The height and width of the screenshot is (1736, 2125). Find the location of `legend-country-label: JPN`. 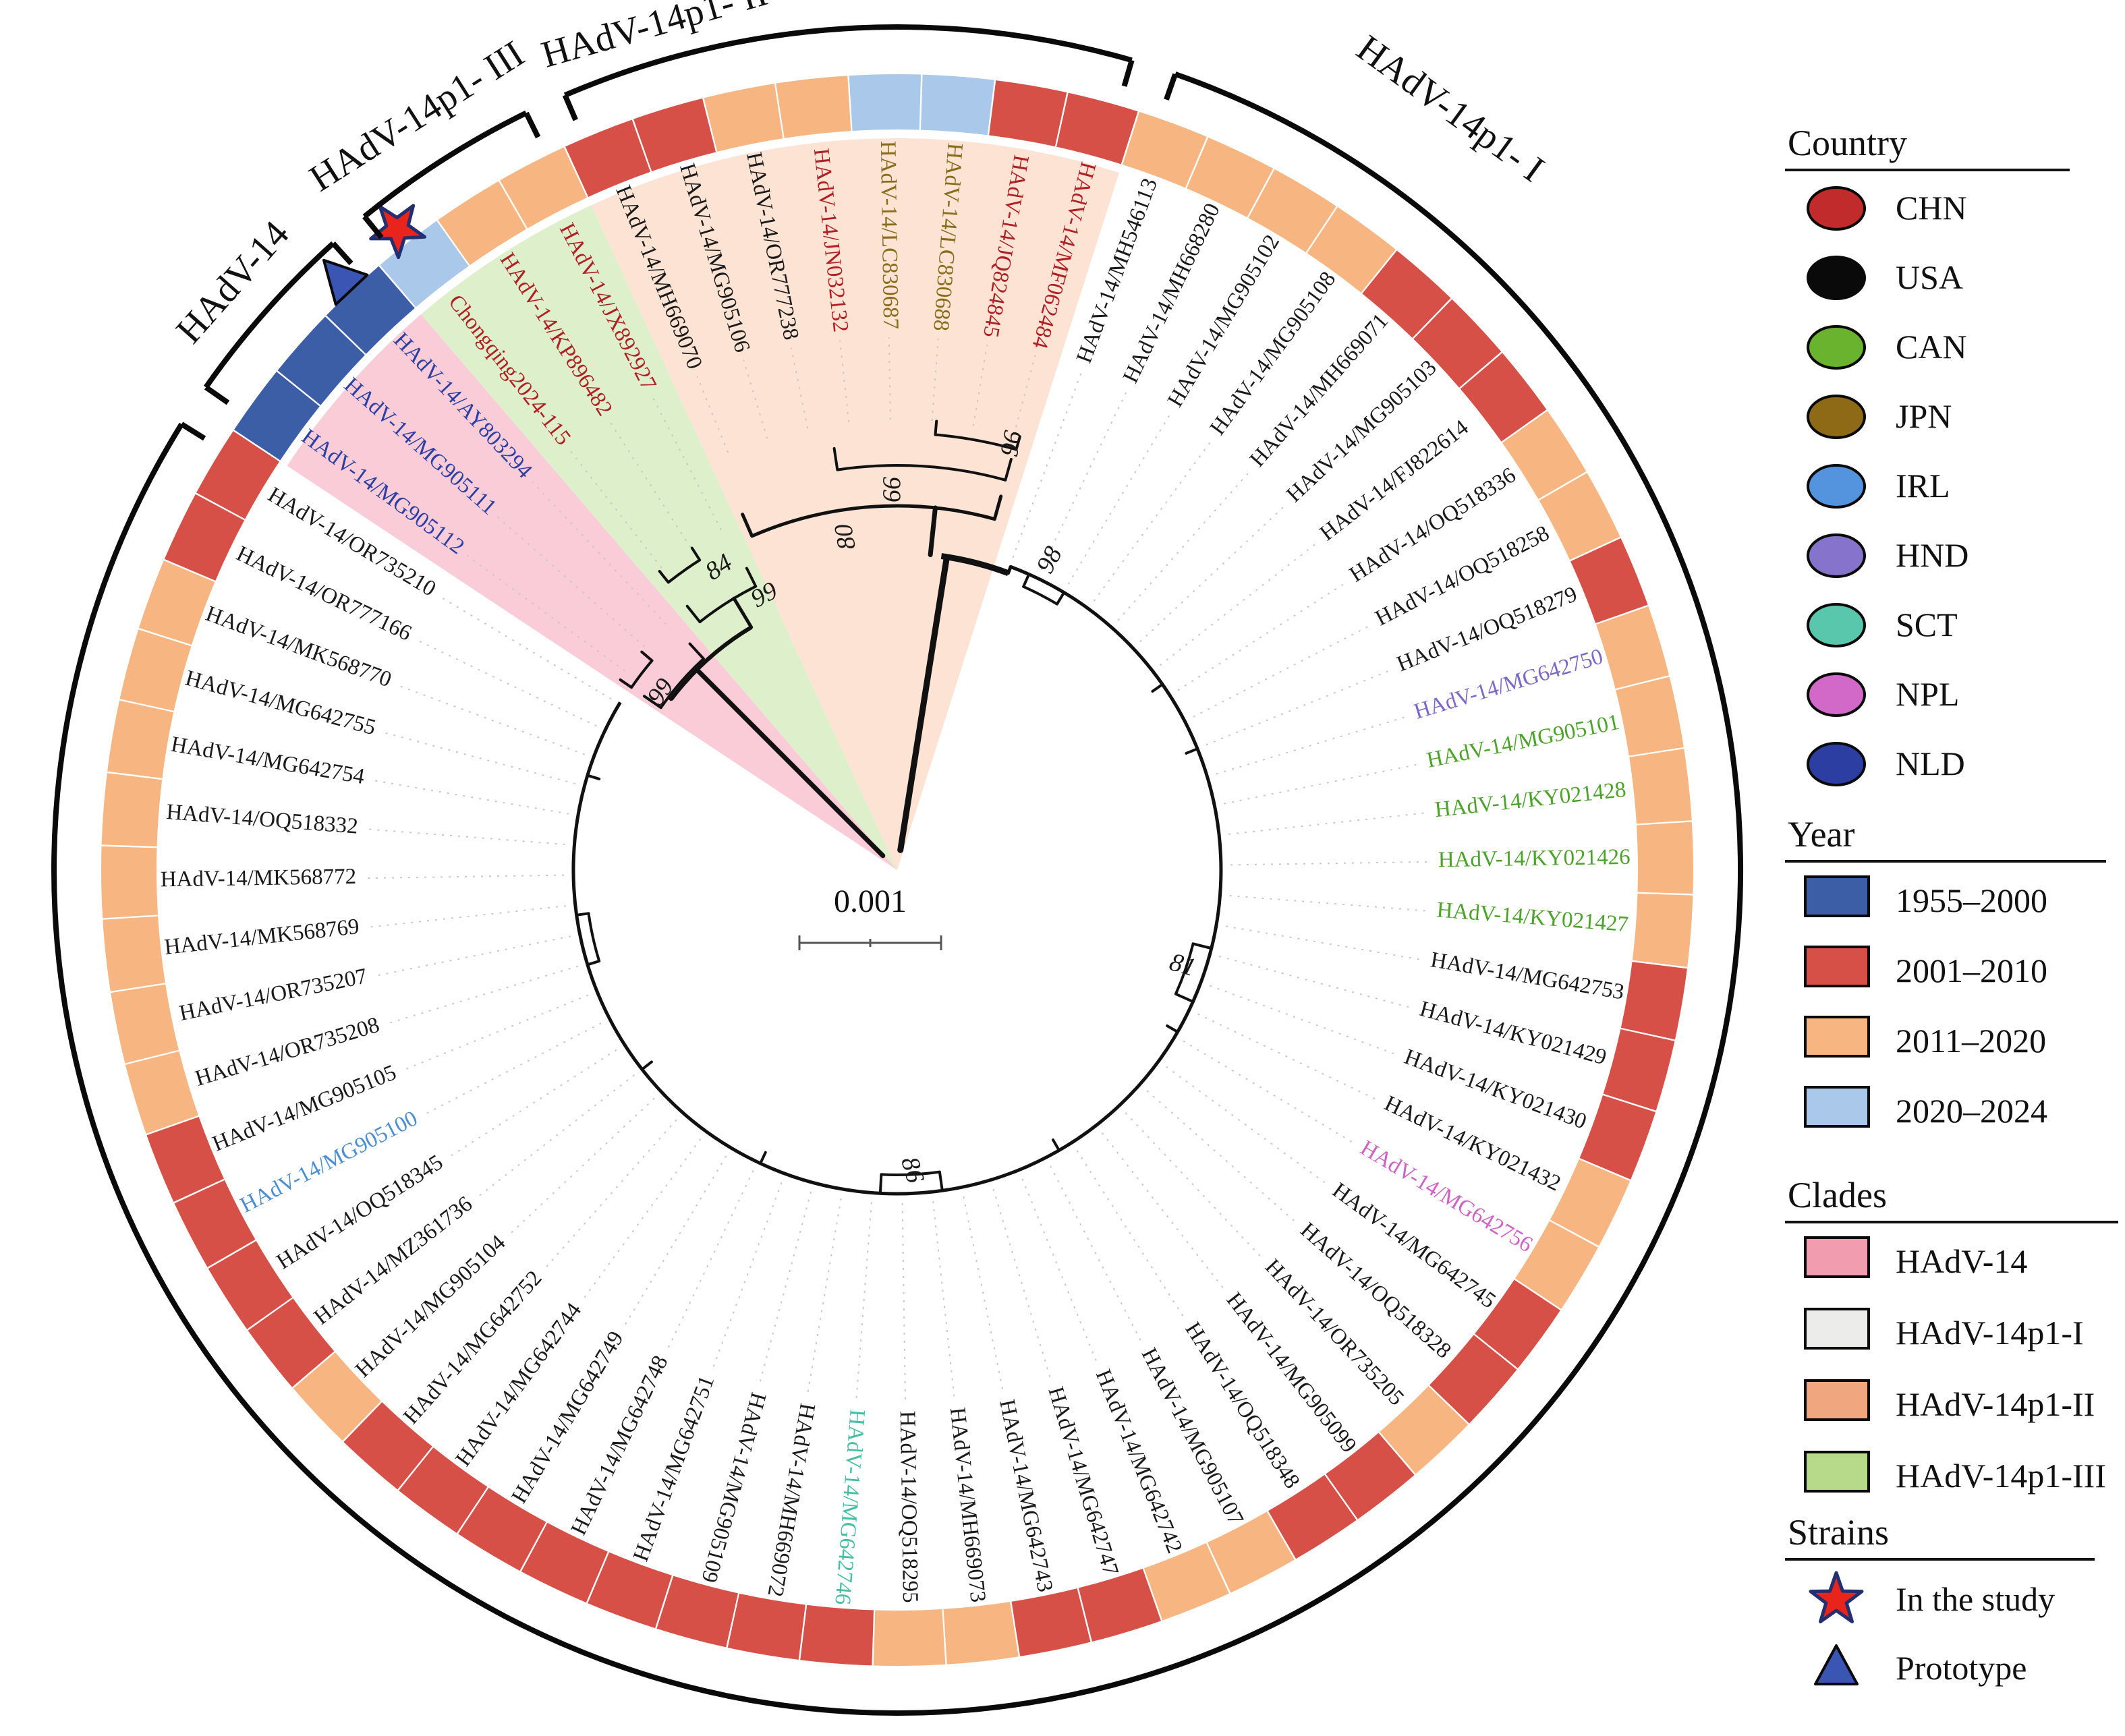

legend-country-label: JPN is located at coordinates (1924, 416).